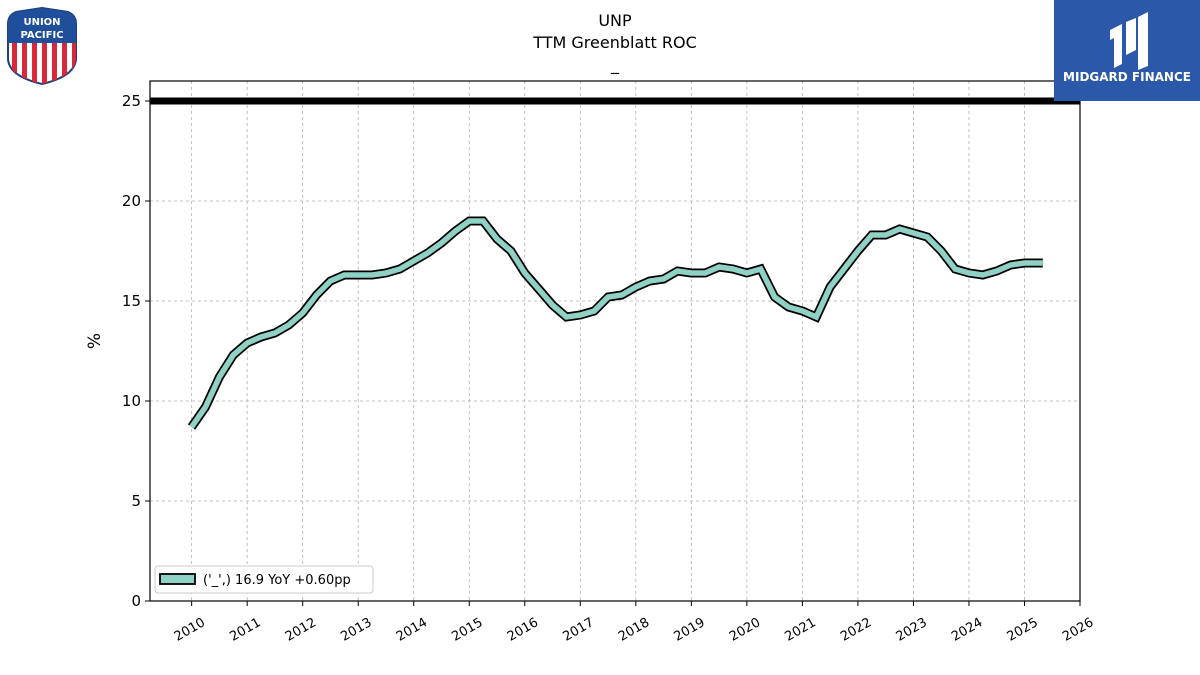 The height and width of the screenshot is (675, 1200). I want to click on y-tick-label: 0, so click(136, 601).